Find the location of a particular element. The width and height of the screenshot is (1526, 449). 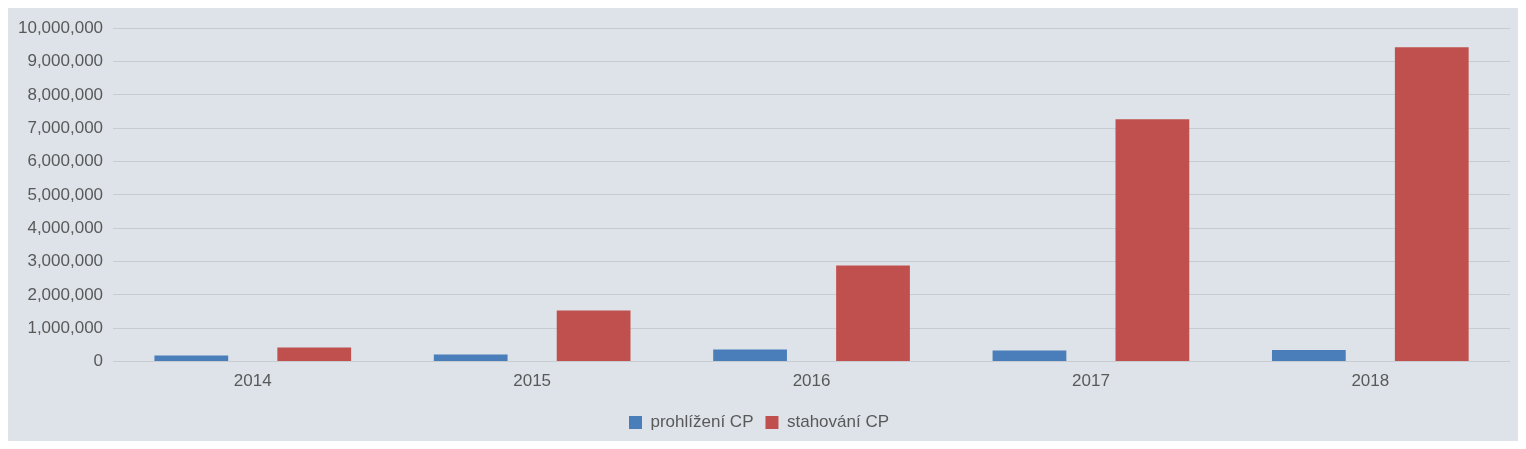

y-tick-label: 6,000,000 is located at coordinates (65, 161).